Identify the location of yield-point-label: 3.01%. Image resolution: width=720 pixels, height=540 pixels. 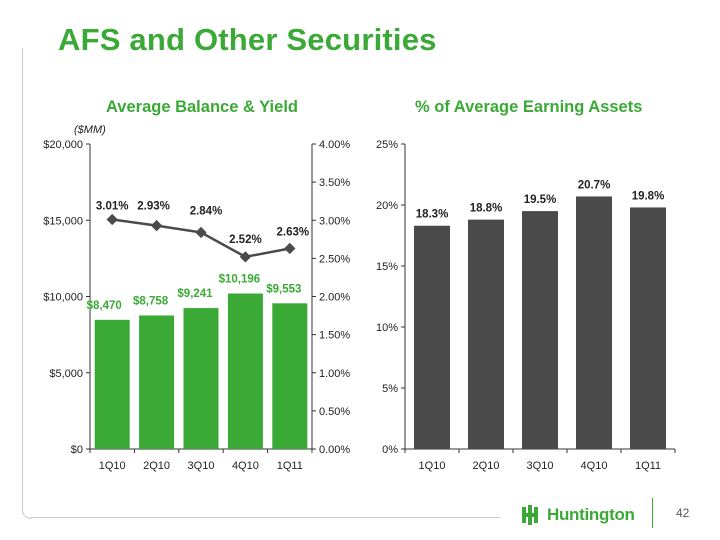
(112, 206).